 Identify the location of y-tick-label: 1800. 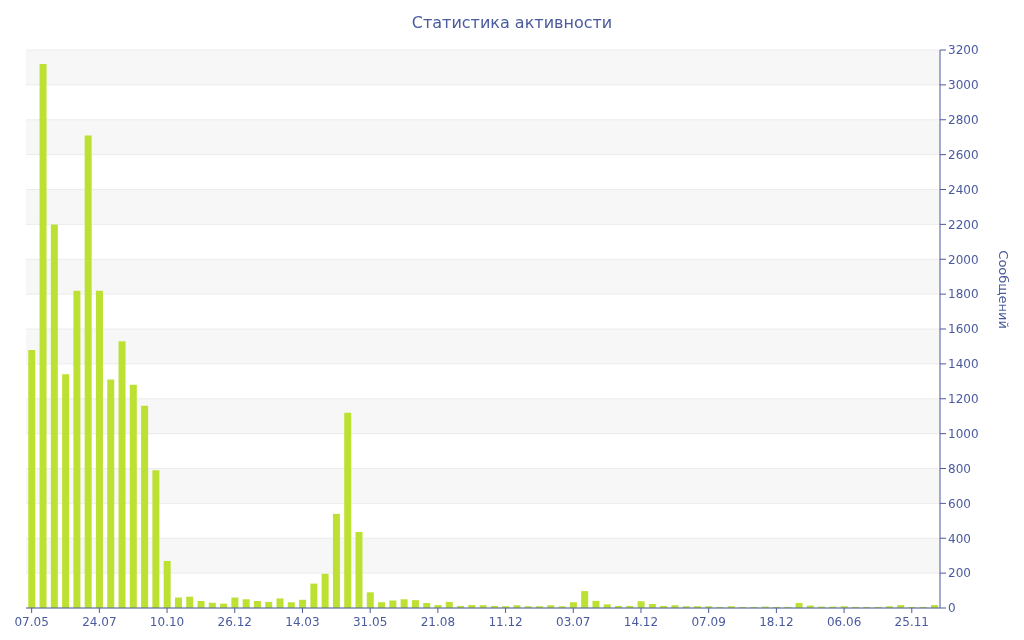
(963, 294).